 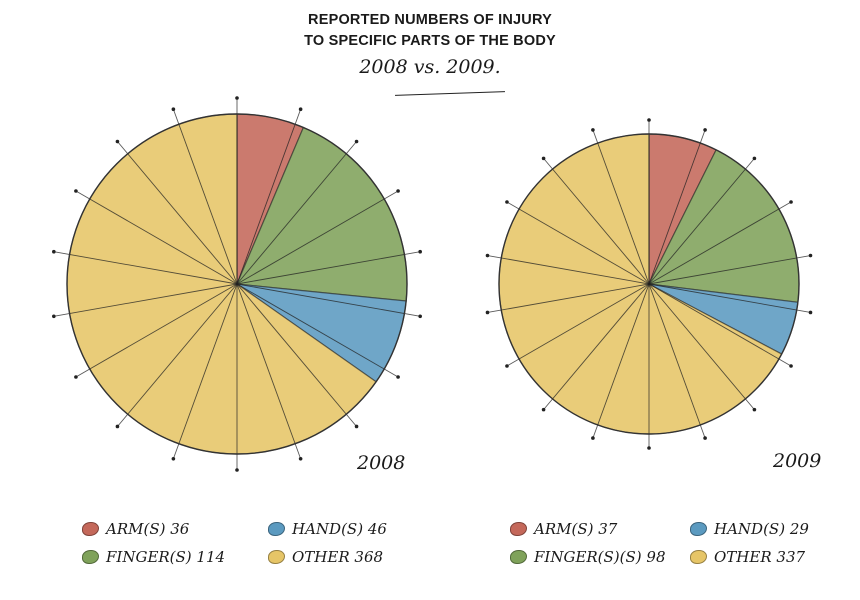 I want to click on legend-item-hand-2008: HAND(S) 46, so click(x=327, y=529).